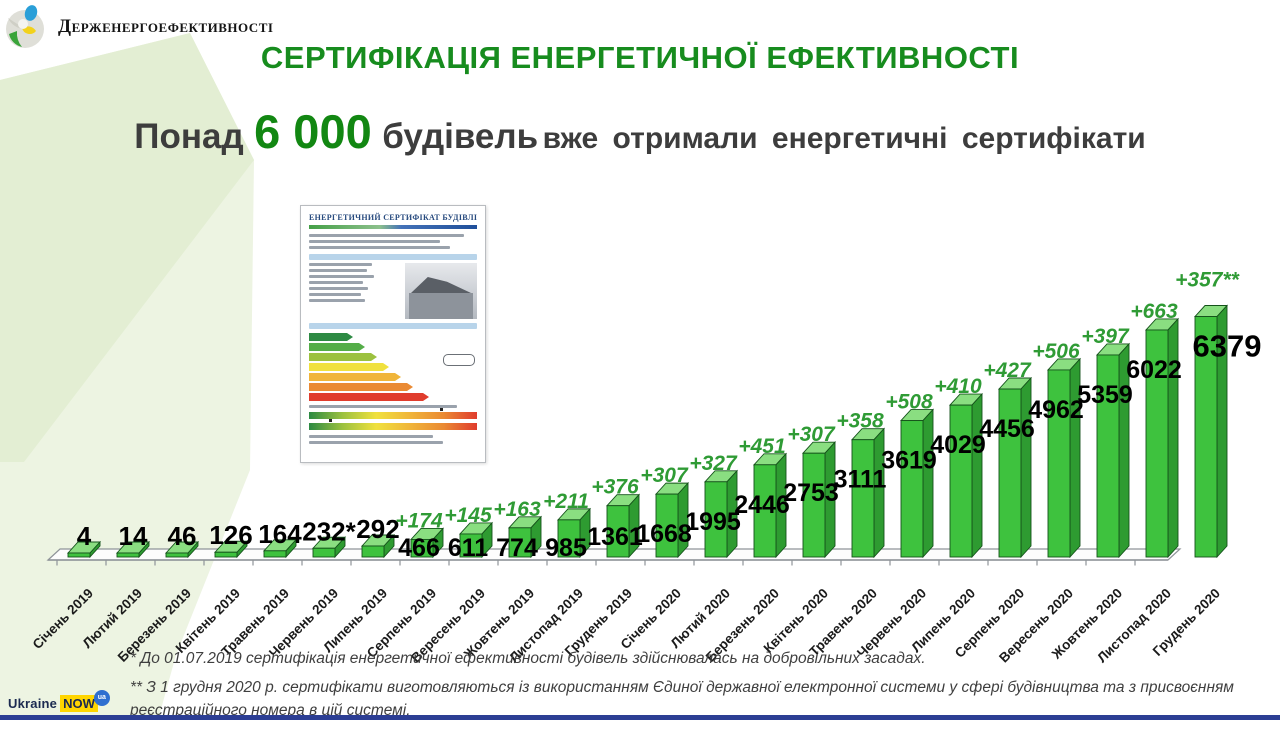  What do you see at coordinates (615, 487) in the screenshot?
I see `bar-delta-label: +376` at bounding box center [615, 487].